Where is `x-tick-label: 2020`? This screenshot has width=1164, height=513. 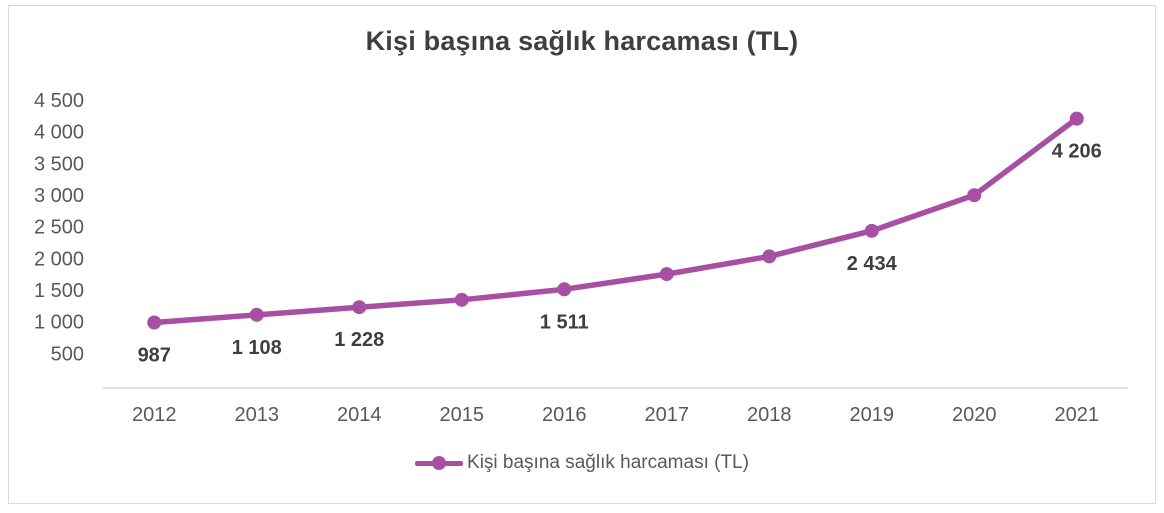
x-tick-label: 2020 is located at coordinates (974, 415).